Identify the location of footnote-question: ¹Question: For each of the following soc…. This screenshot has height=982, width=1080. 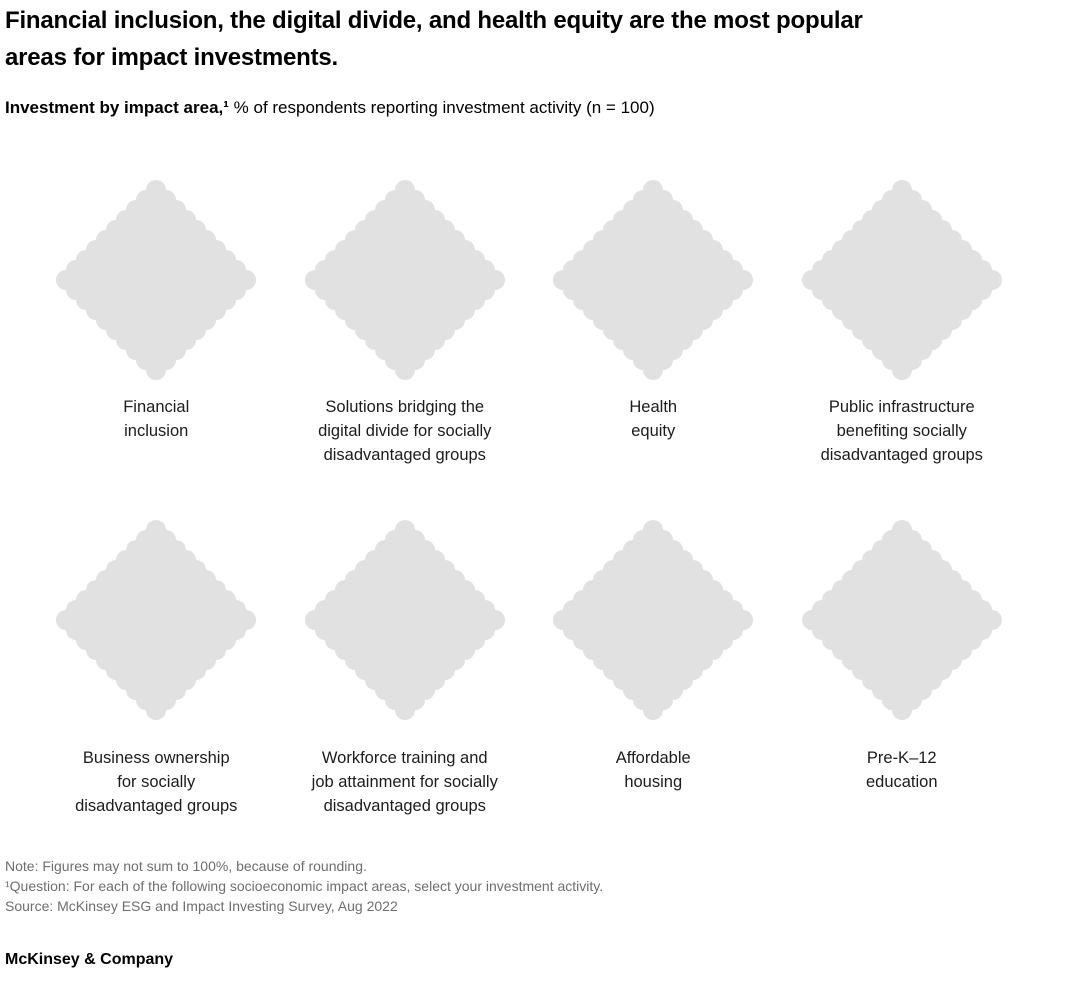
(304, 886).